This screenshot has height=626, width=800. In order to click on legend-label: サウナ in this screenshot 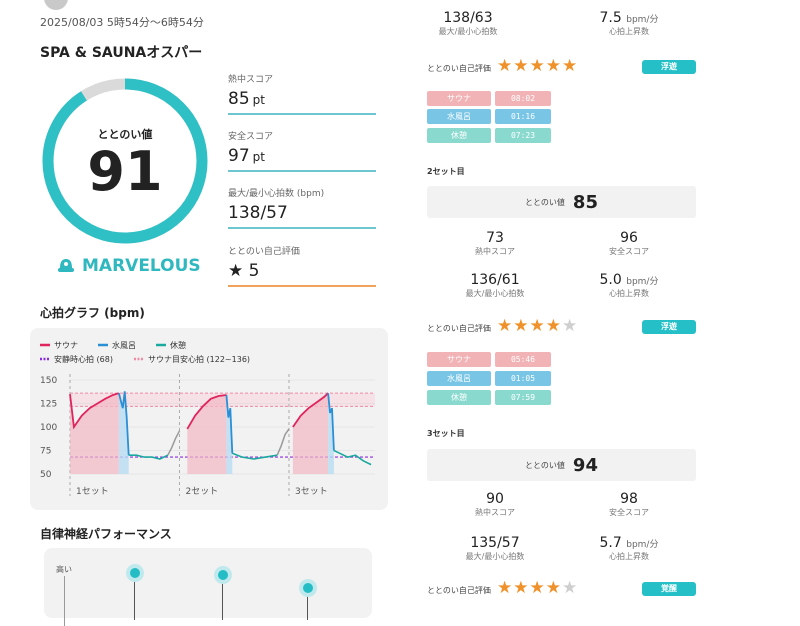, I will do `click(66, 345)`.